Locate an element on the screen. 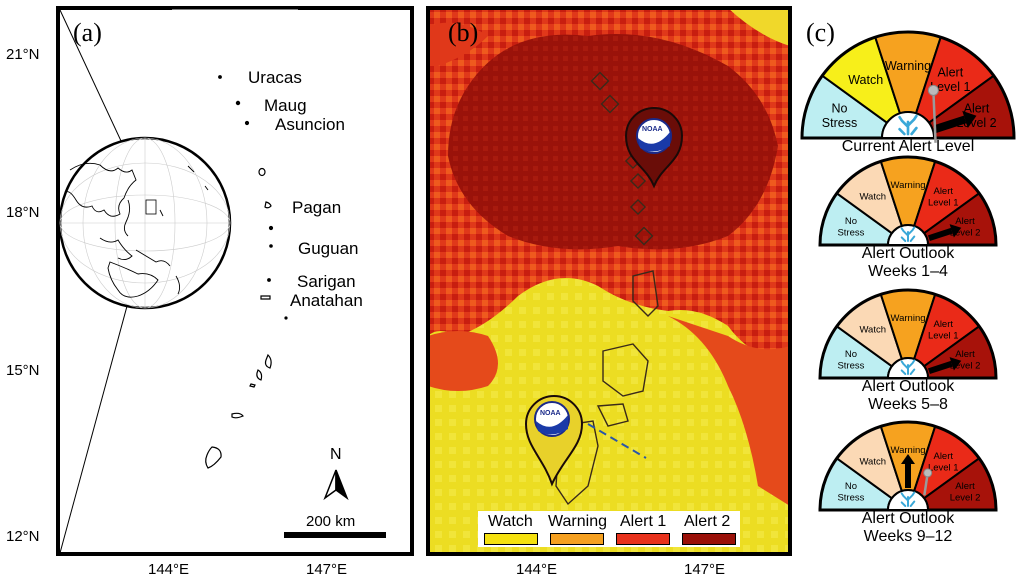 Image resolution: width=1024 pixels, height=582 pixels. lon-tick-147-a: 147°E is located at coordinates (327, 569).